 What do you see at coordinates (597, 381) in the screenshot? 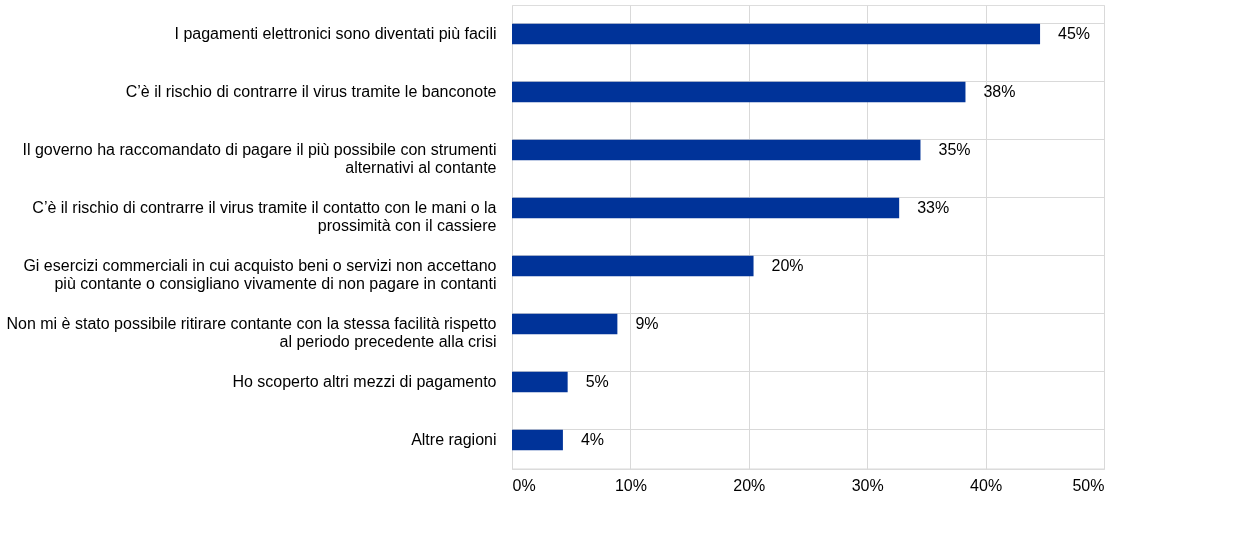
I see `data-label: 5%` at bounding box center [597, 381].